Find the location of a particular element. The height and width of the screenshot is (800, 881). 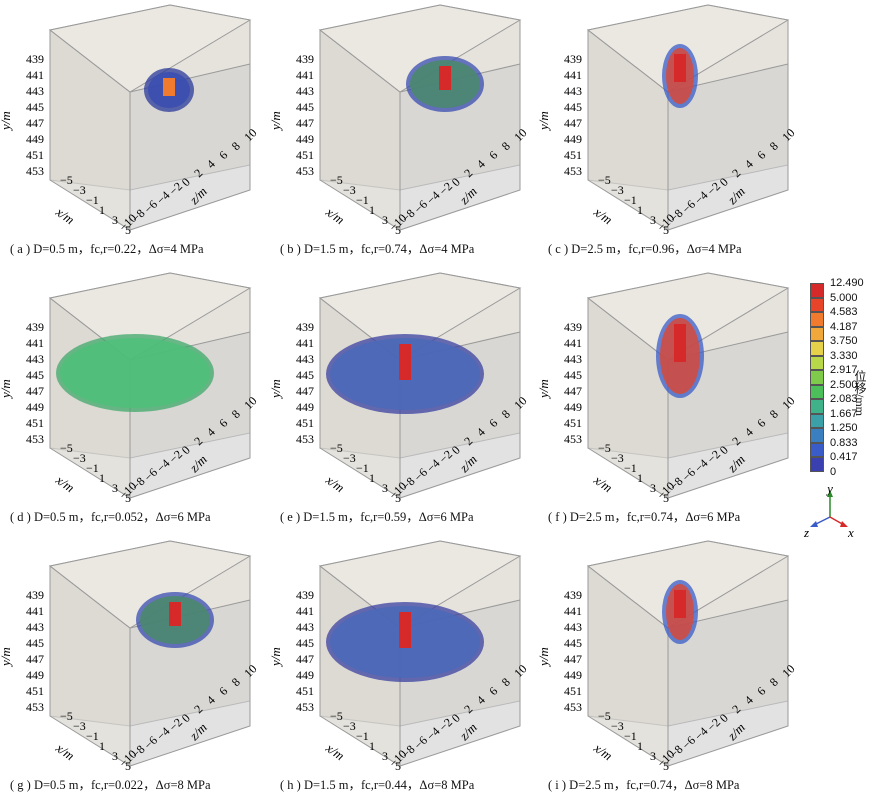

colorbar-level-label: 0.833 is located at coordinates (844, 442).